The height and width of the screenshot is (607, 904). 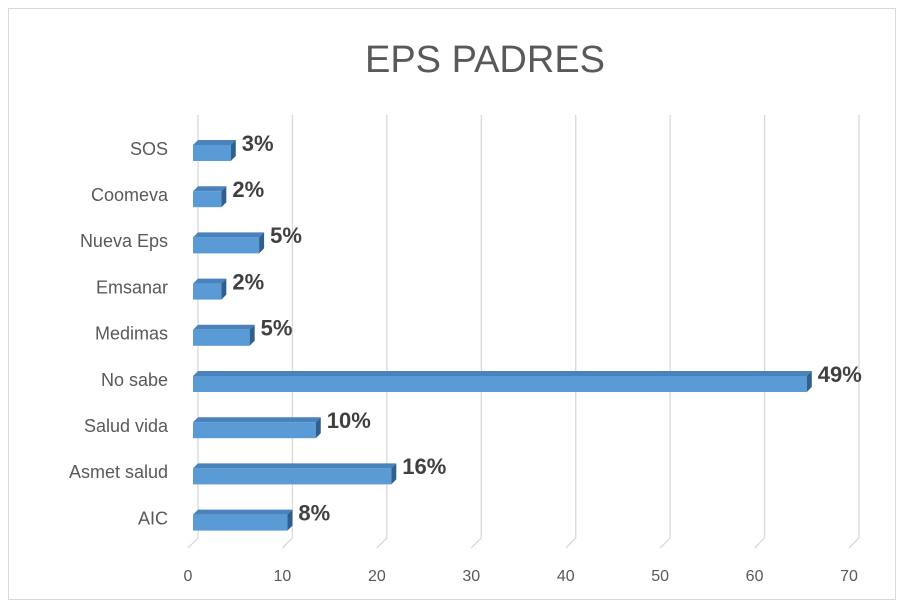 What do you see at coordinates (424, 466) in the screenshot?
I see `data-label: 16%` at bounding box center [424, 466].